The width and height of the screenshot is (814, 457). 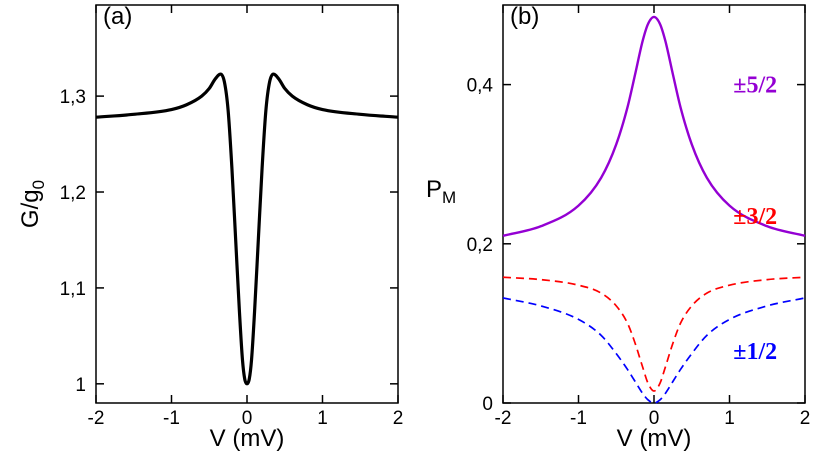 What do you see at coordinates (398, 418) in the screenshot?
I see `x-tick-label-a-4: 2` at bounding box center [398, 418].